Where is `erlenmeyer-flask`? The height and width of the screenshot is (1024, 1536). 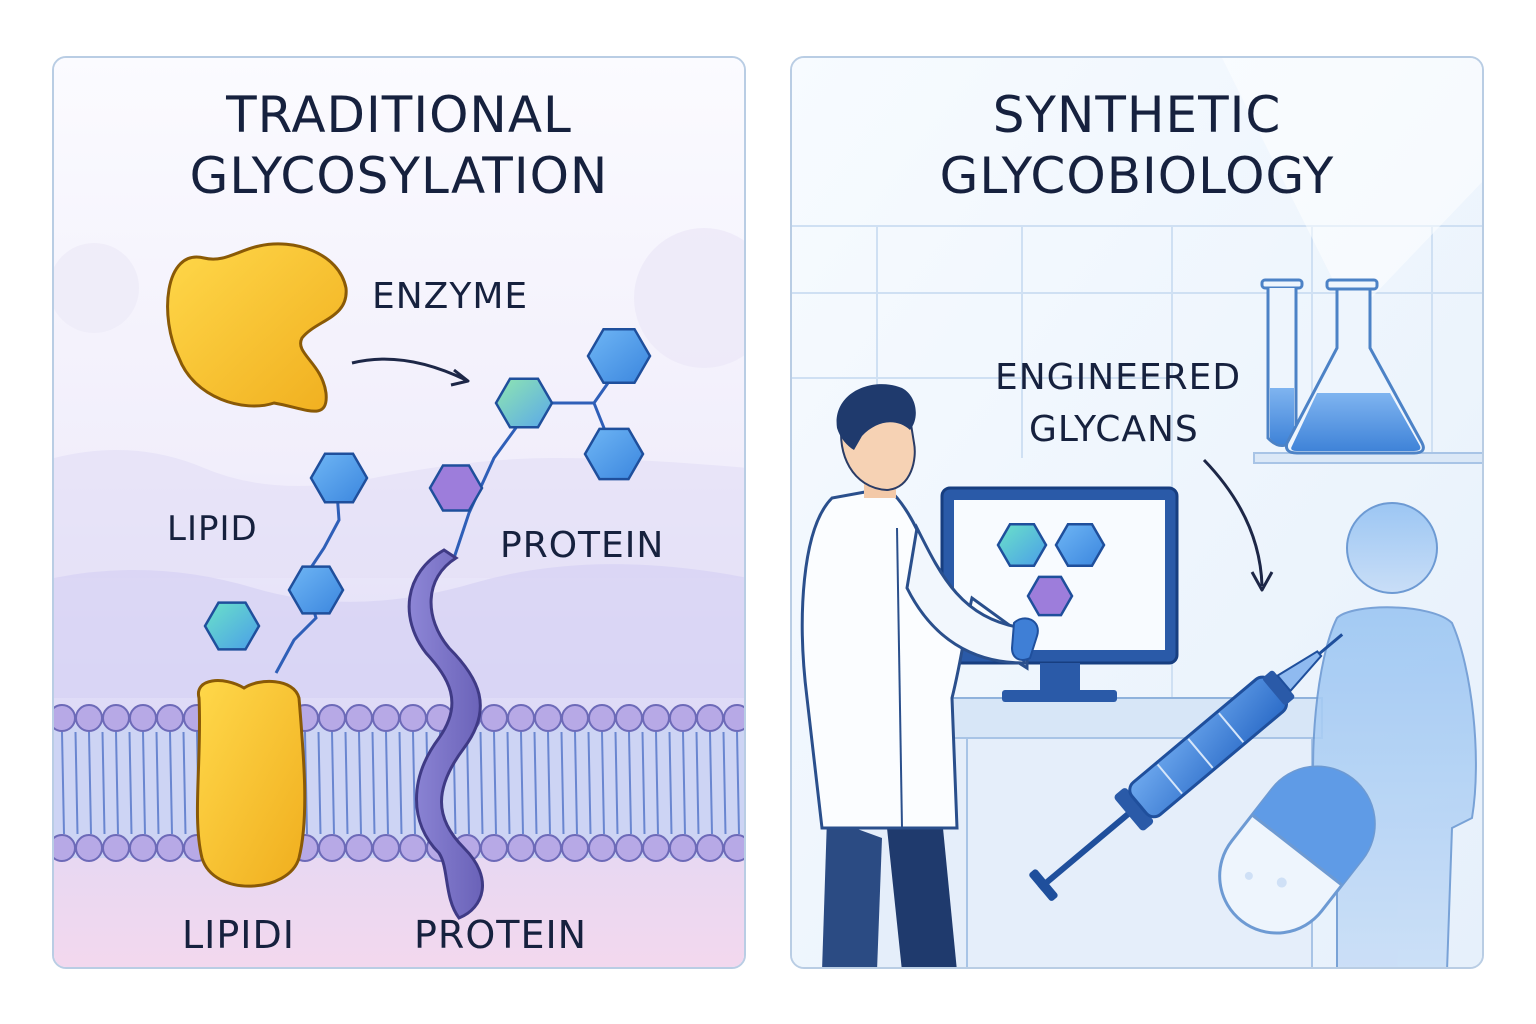
erlenmeyer-flask is located at coordinates (1355, 366).